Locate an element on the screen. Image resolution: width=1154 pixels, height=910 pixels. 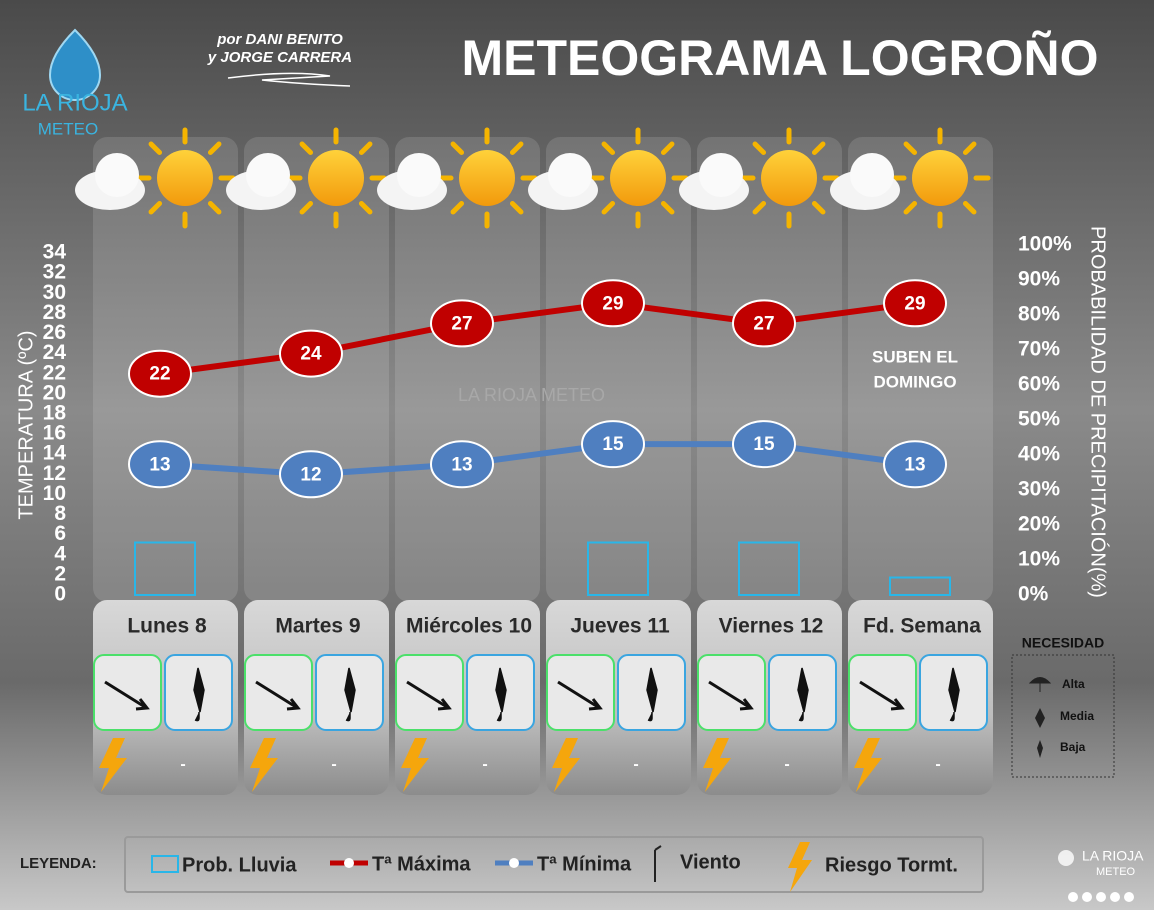
legend-label: Viento is located at coordinates (710, 862).